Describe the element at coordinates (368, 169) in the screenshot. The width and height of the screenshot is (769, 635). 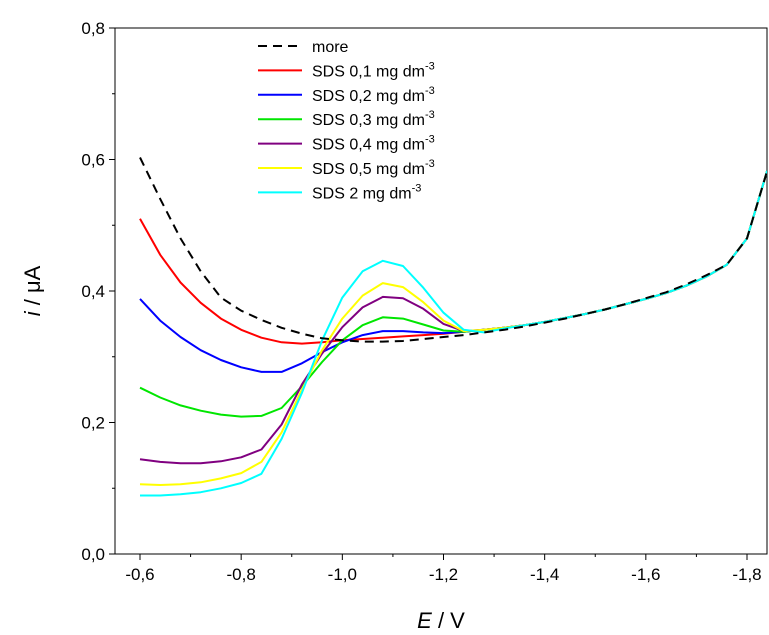
I see `legend-label-text: SDS 0,5 mg dm` at that location.